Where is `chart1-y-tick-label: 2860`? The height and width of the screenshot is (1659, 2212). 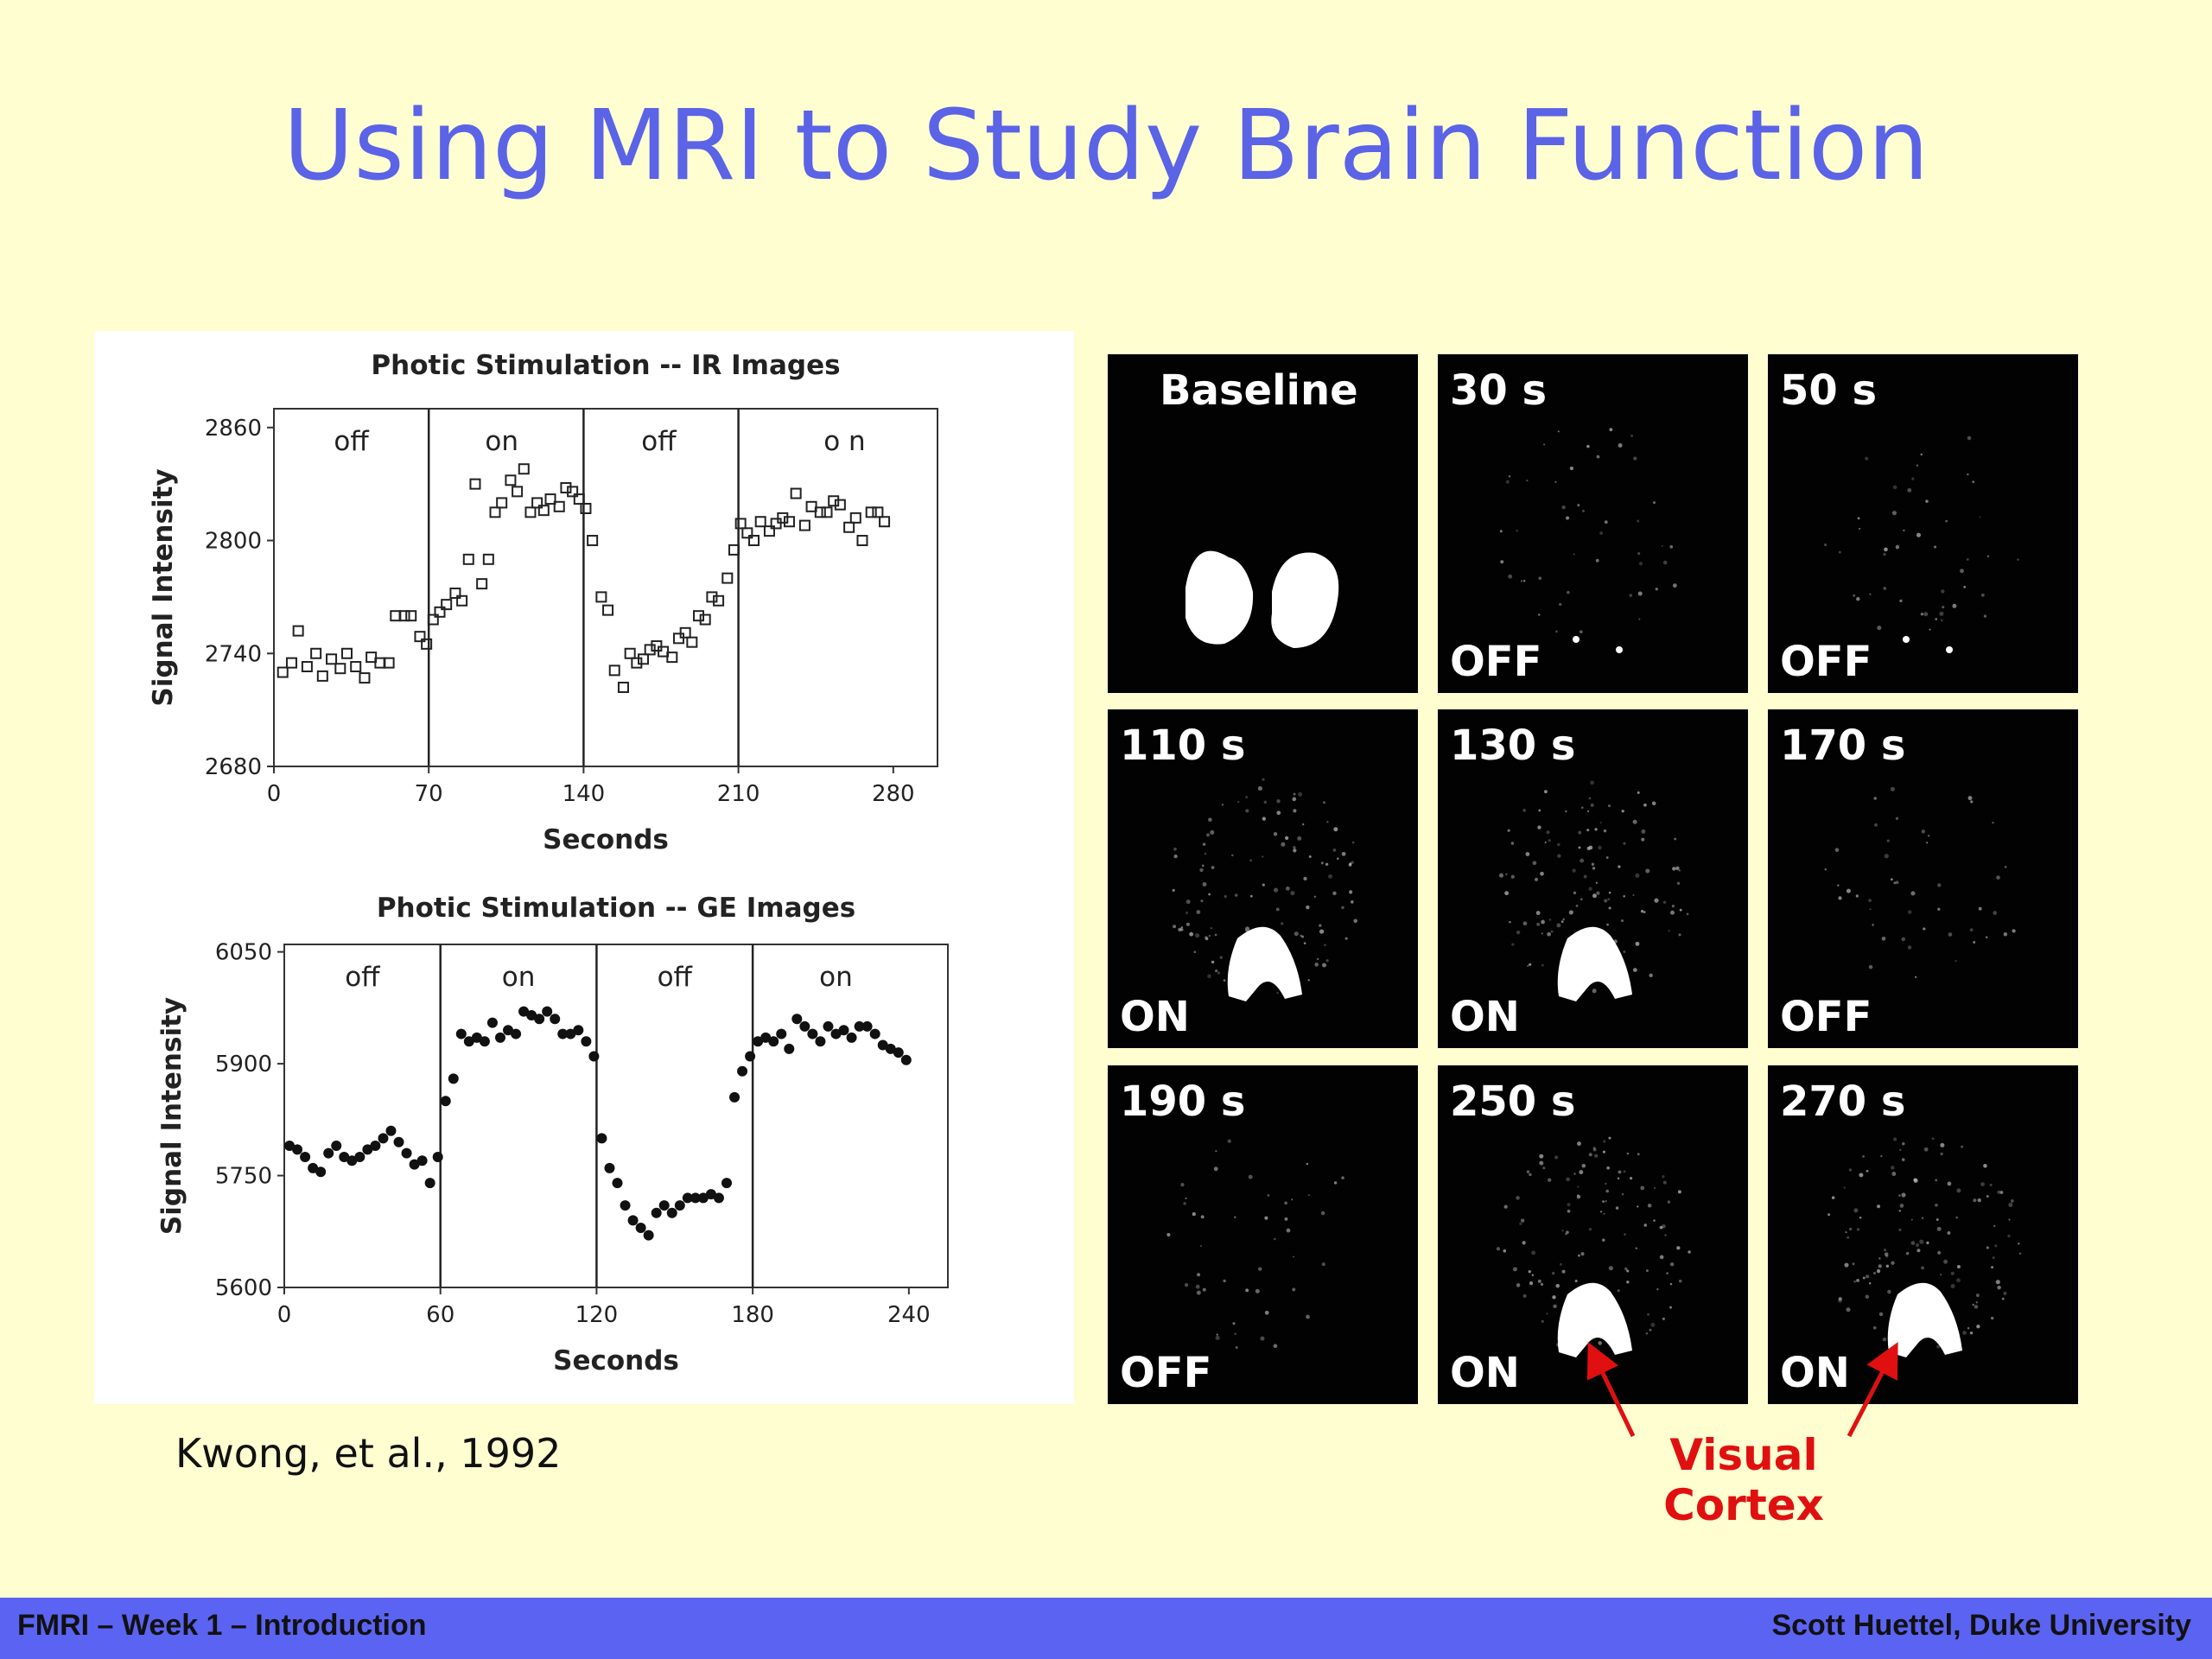
chart1-y-tick-label: 2860 is located at coordinates (233, 429).